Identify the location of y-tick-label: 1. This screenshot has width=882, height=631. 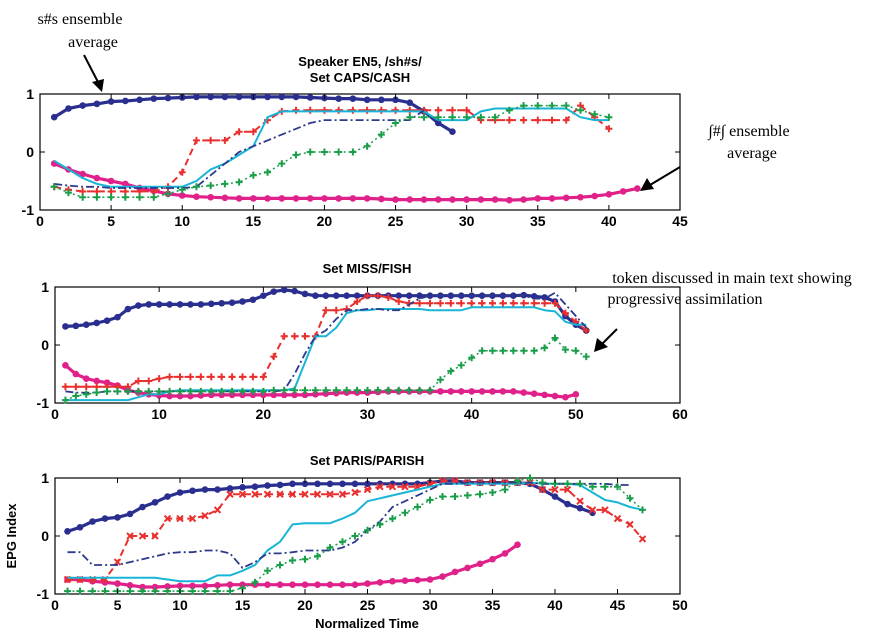
(30, 94).